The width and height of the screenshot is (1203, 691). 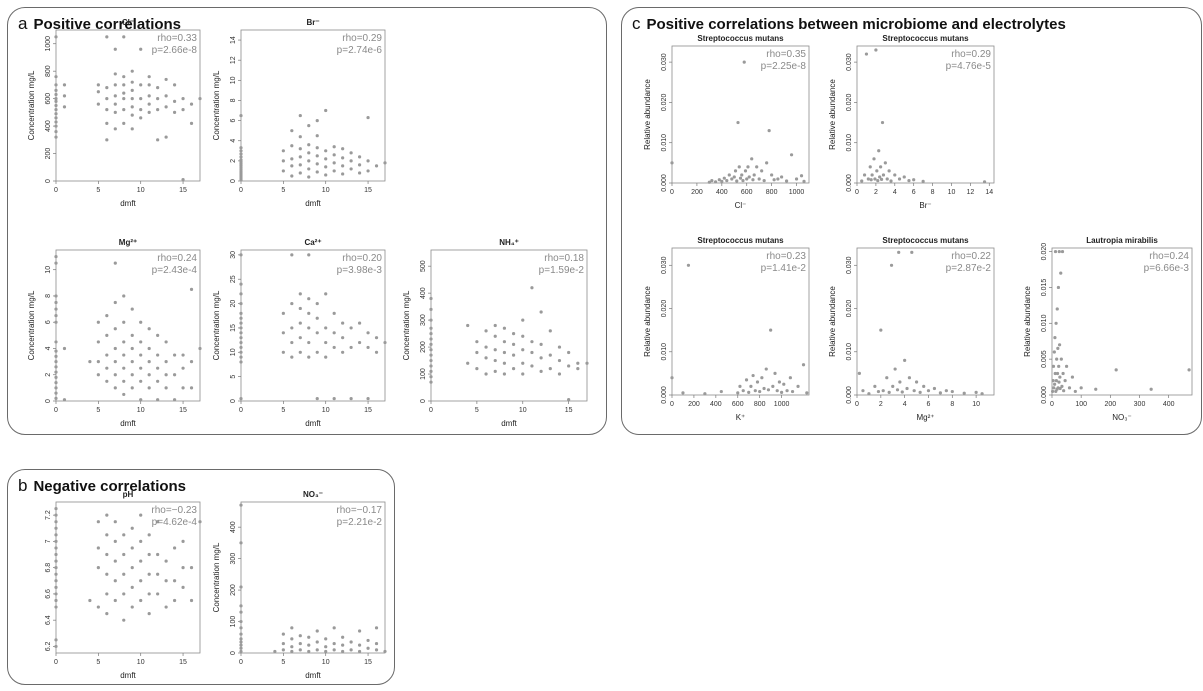 What do you see at coordinates (362, 38) in the screenshot?
I see `stat-label: rho=0.29` at bounding box center [362, 38].